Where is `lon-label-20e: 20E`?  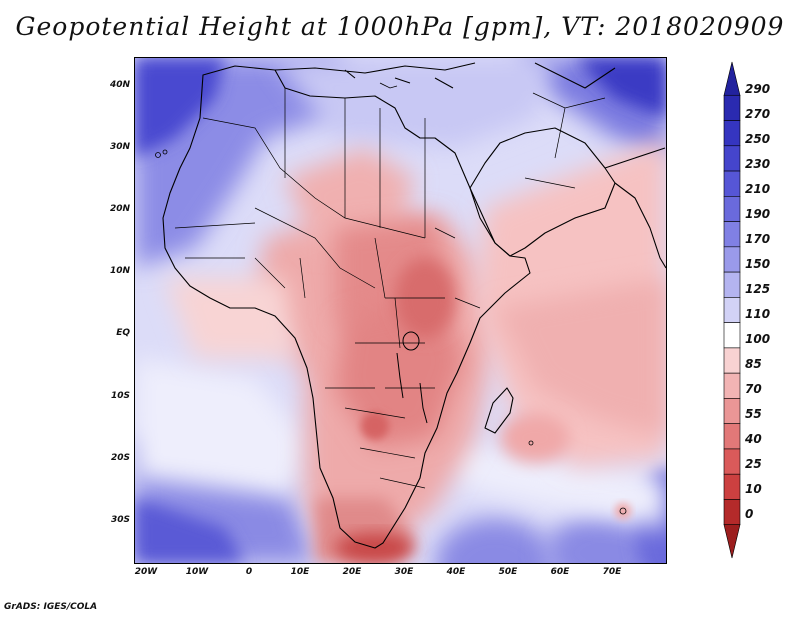 lon-label-20e: 20E is located at coordinates (352, 572).